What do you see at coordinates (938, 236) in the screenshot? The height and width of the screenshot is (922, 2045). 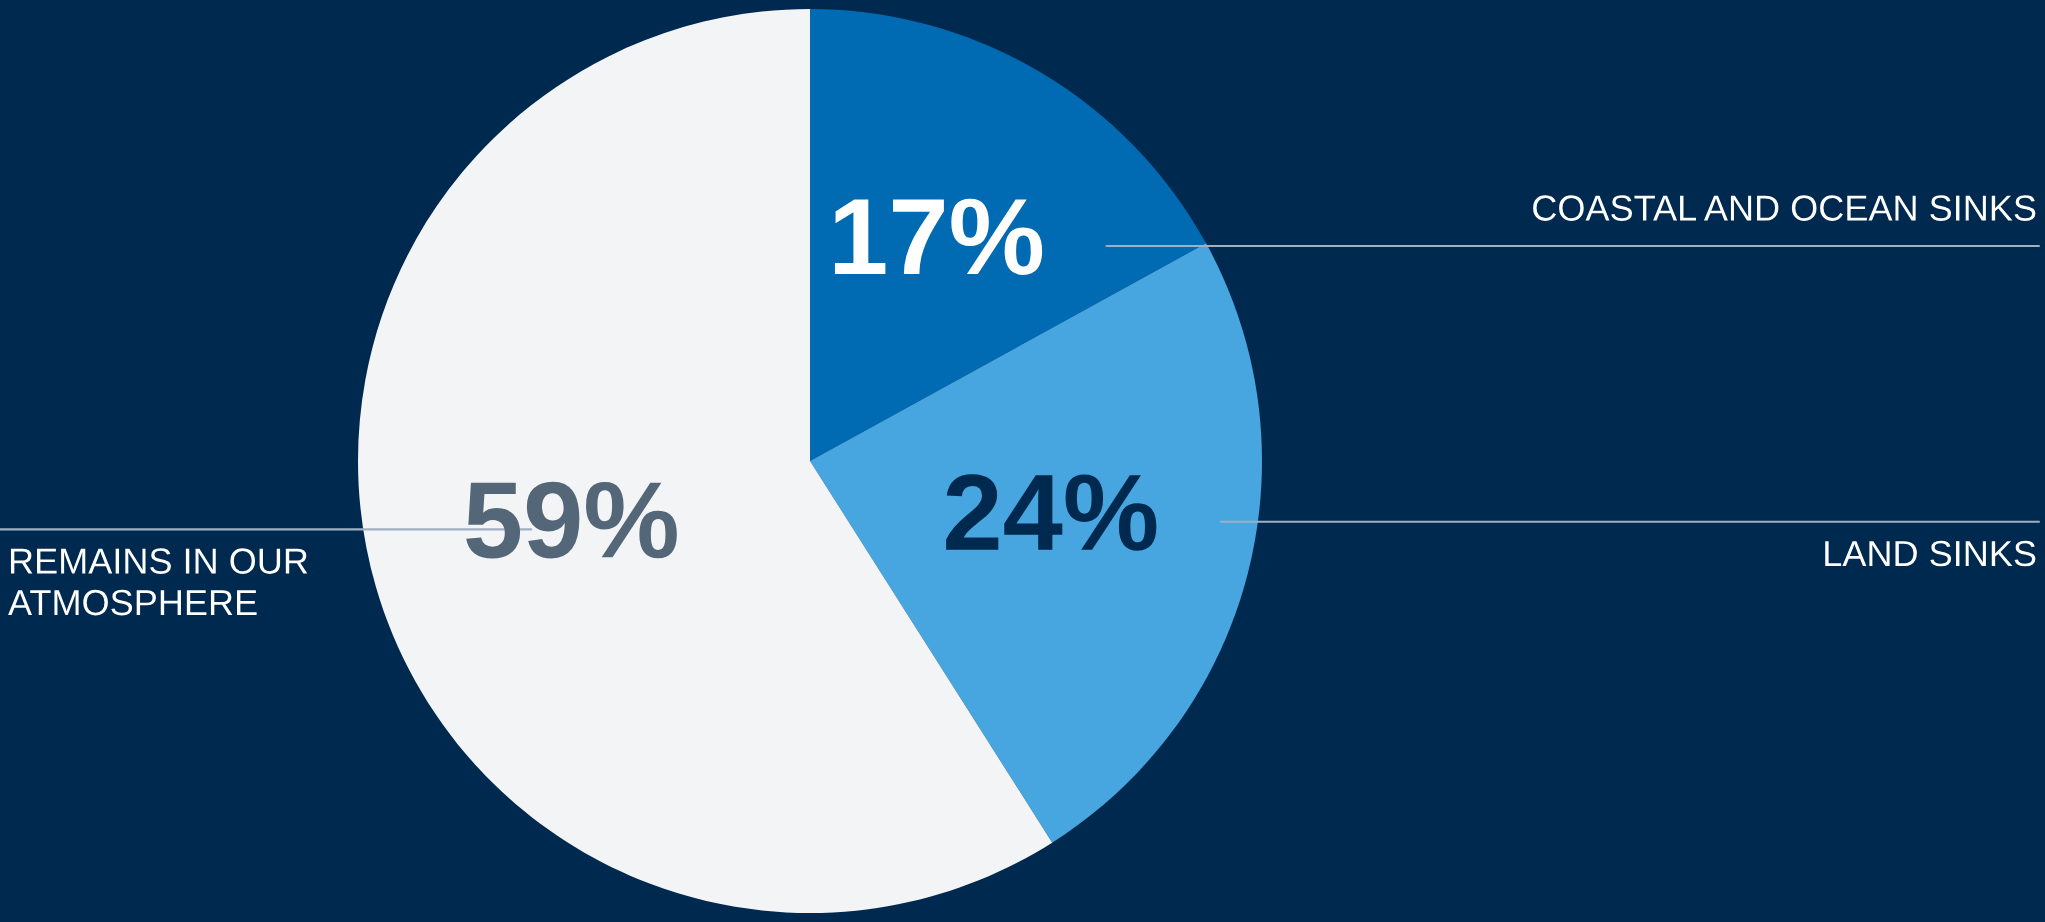 I see `data-label: 17%` at bounding box center [938, 236].